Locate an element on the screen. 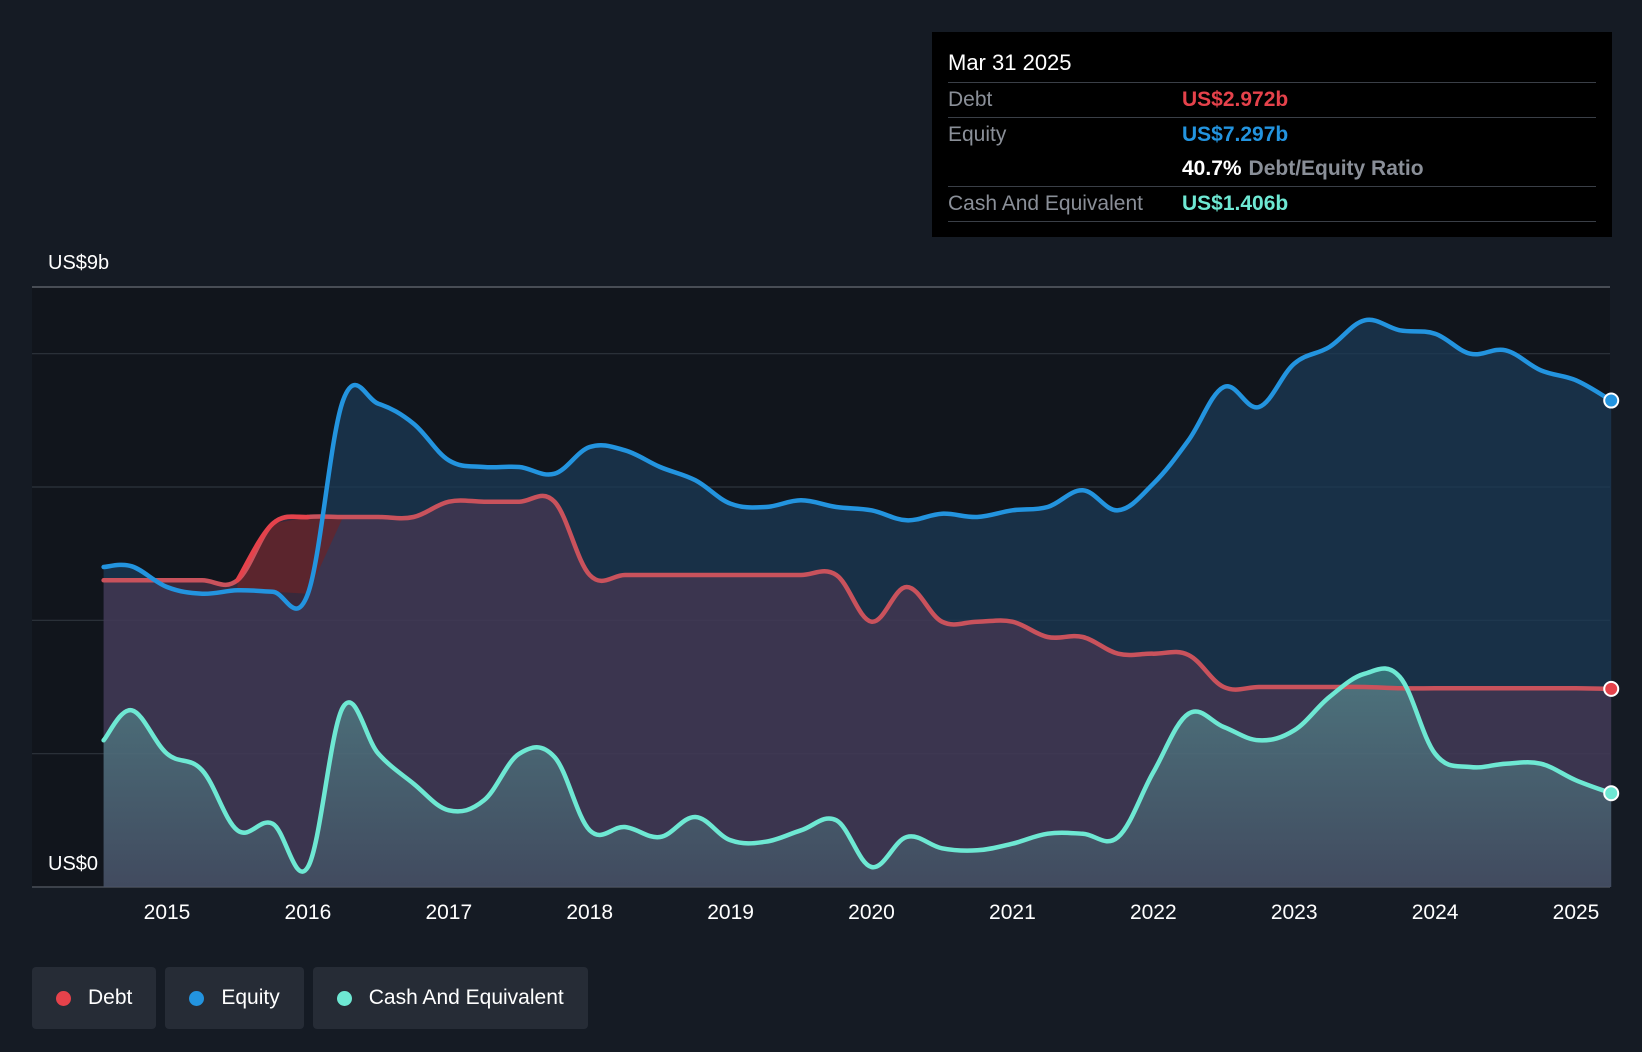 The image size is (1642, 1052). x-tick-label: 2019 is located at coordinates (730, 912).